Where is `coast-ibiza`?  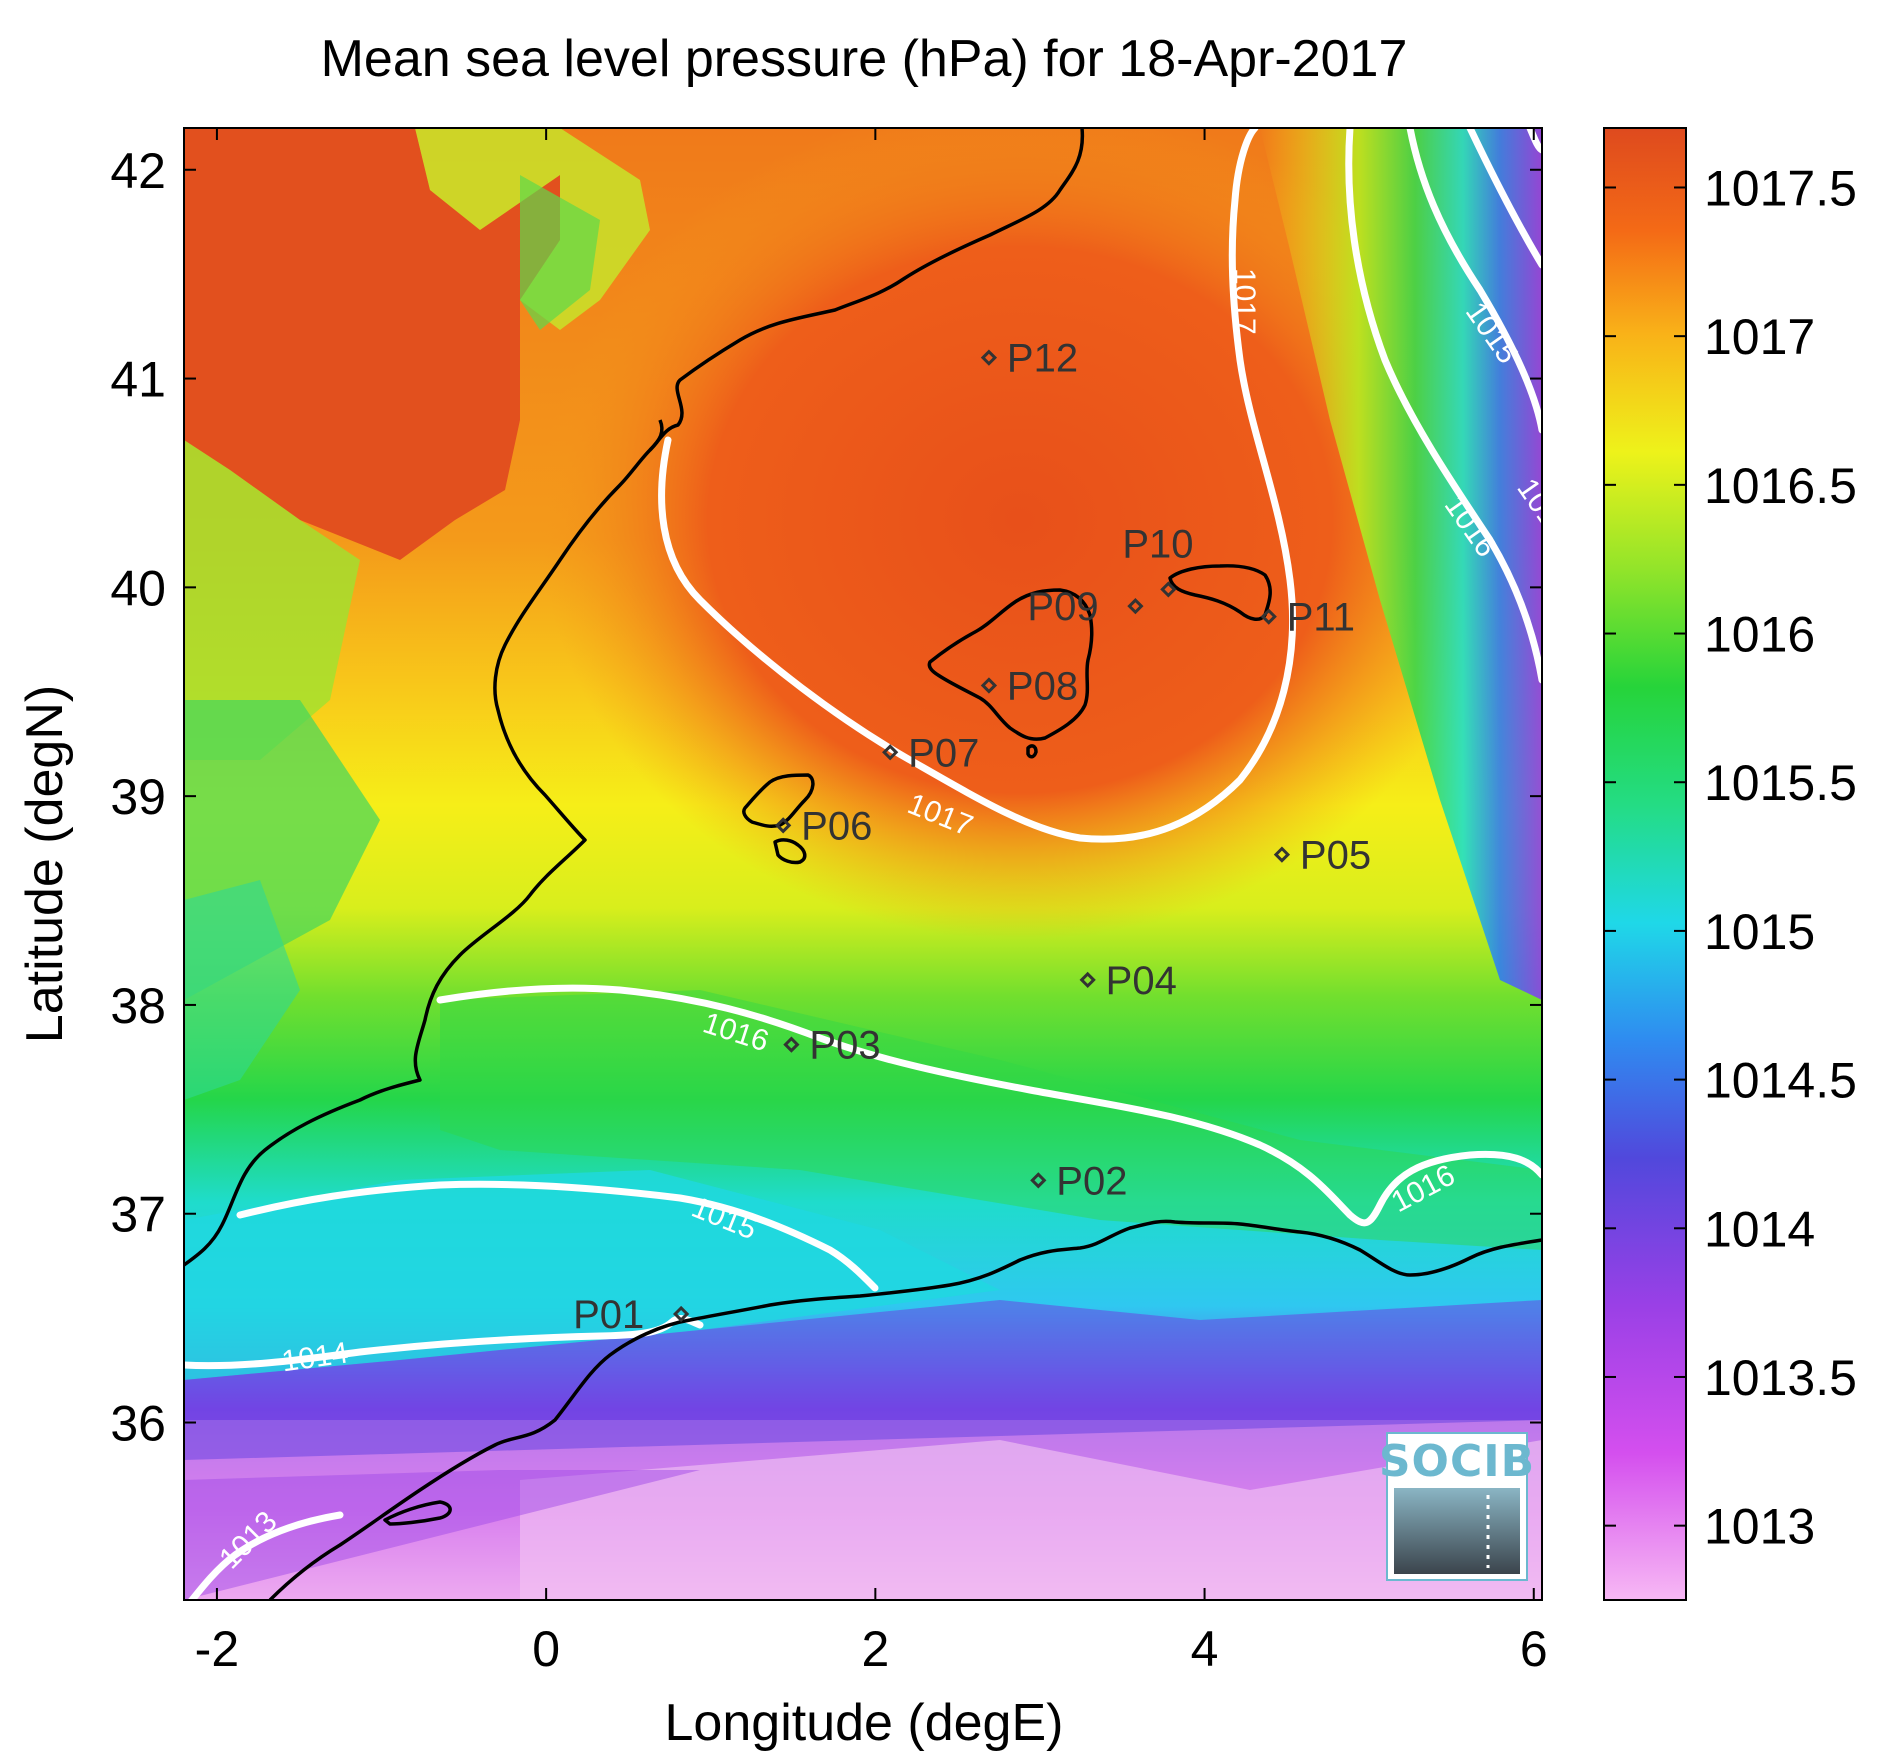 coast-ibiza is located at coordinates (778, 800).